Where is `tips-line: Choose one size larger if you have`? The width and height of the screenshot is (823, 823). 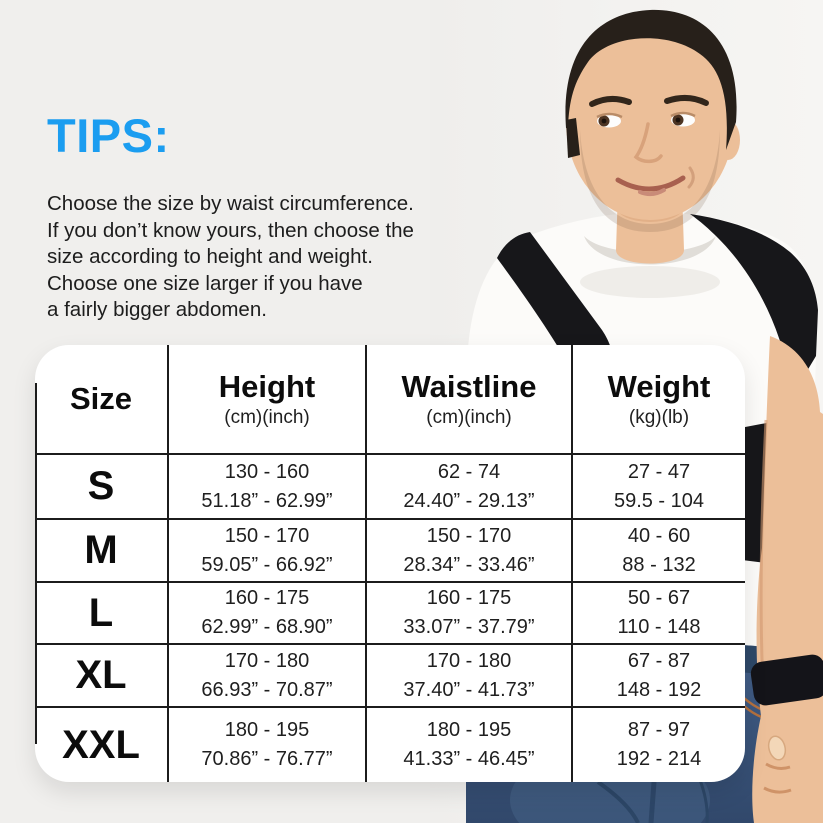
tips-line: Choose one size larger if you have is located at coordinates (205, 283).